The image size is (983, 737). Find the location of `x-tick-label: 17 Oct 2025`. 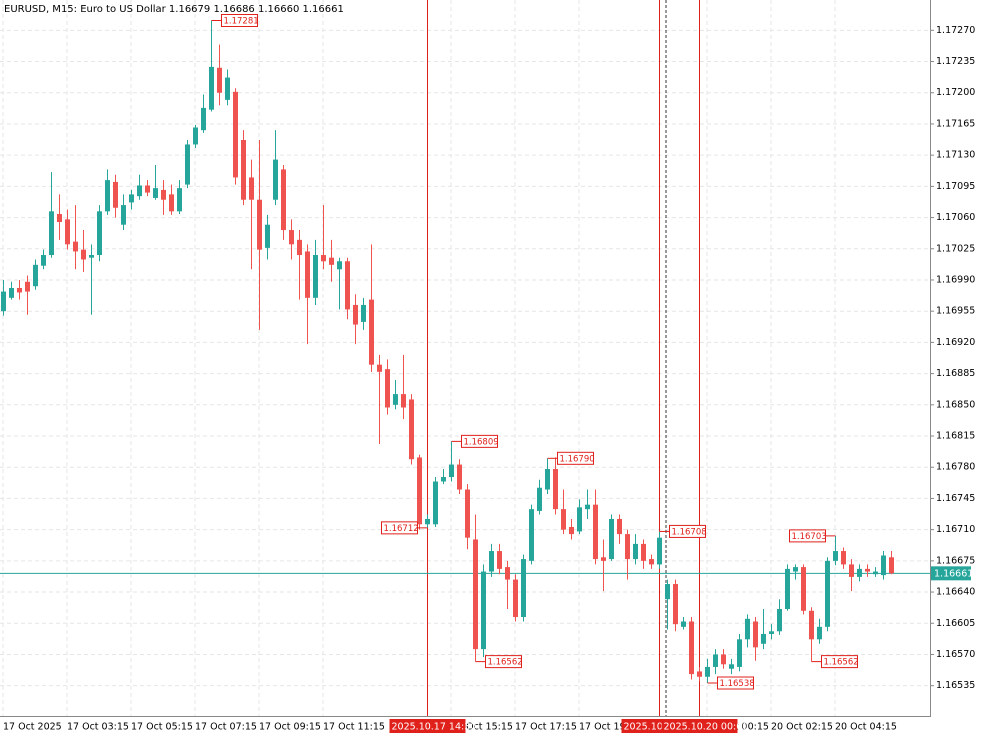

x-tick-label: 17 Oct 2025 is located at coordinates (32, 727).